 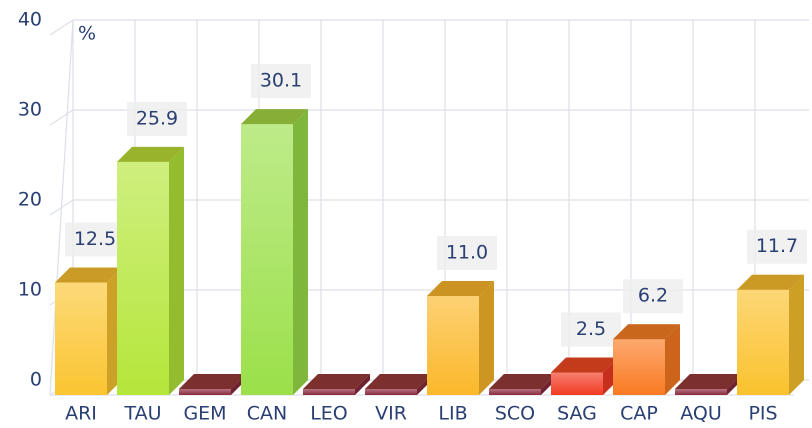 What do you see at coordinates (391, 414) in the screenshot?
I see `x-tick-label: VIR` at bounding box center [391, 414].